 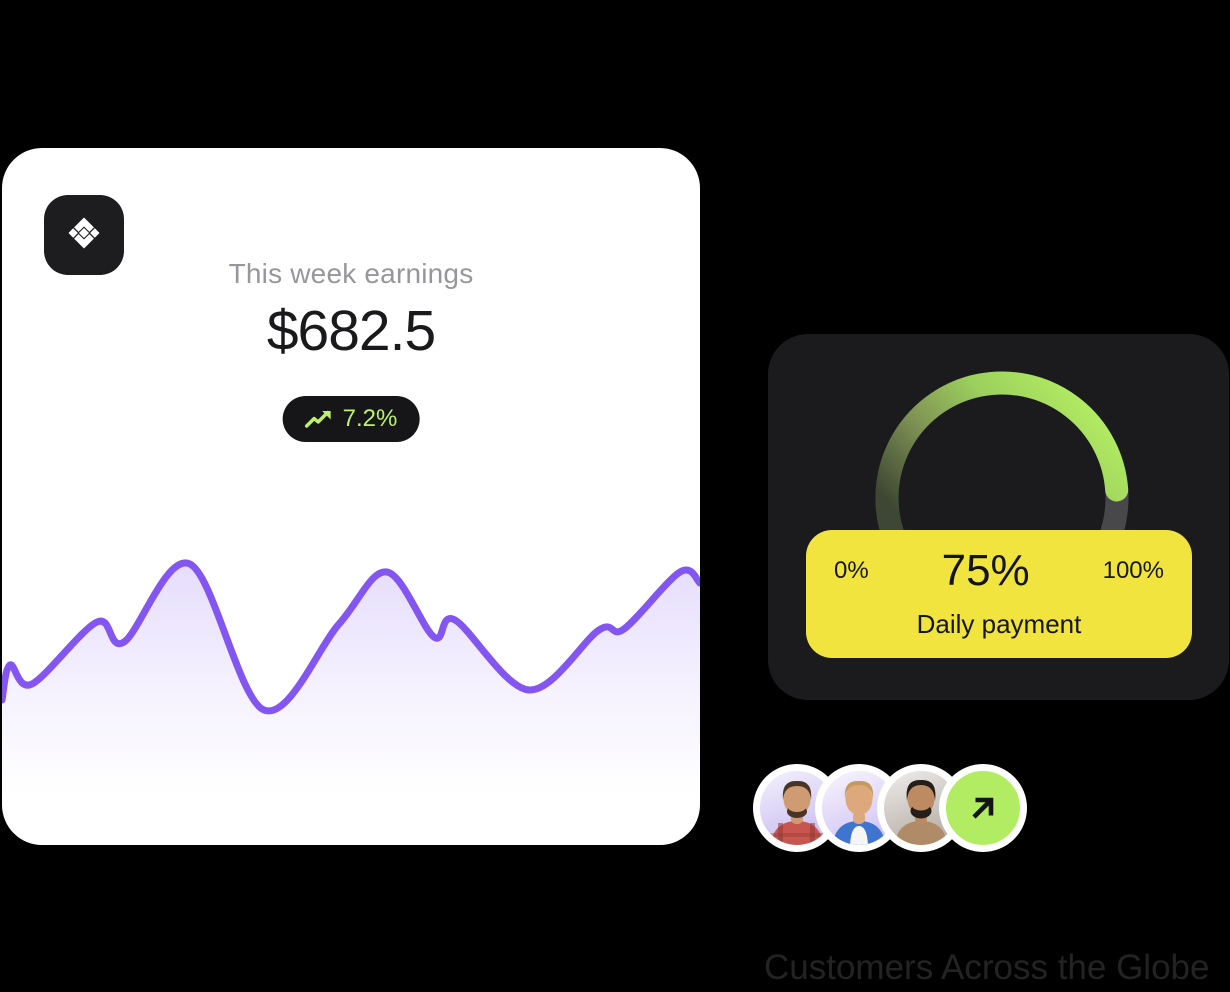 I want to click on customers-caption: Customers Across the Globe, so click(x=987, y=967).